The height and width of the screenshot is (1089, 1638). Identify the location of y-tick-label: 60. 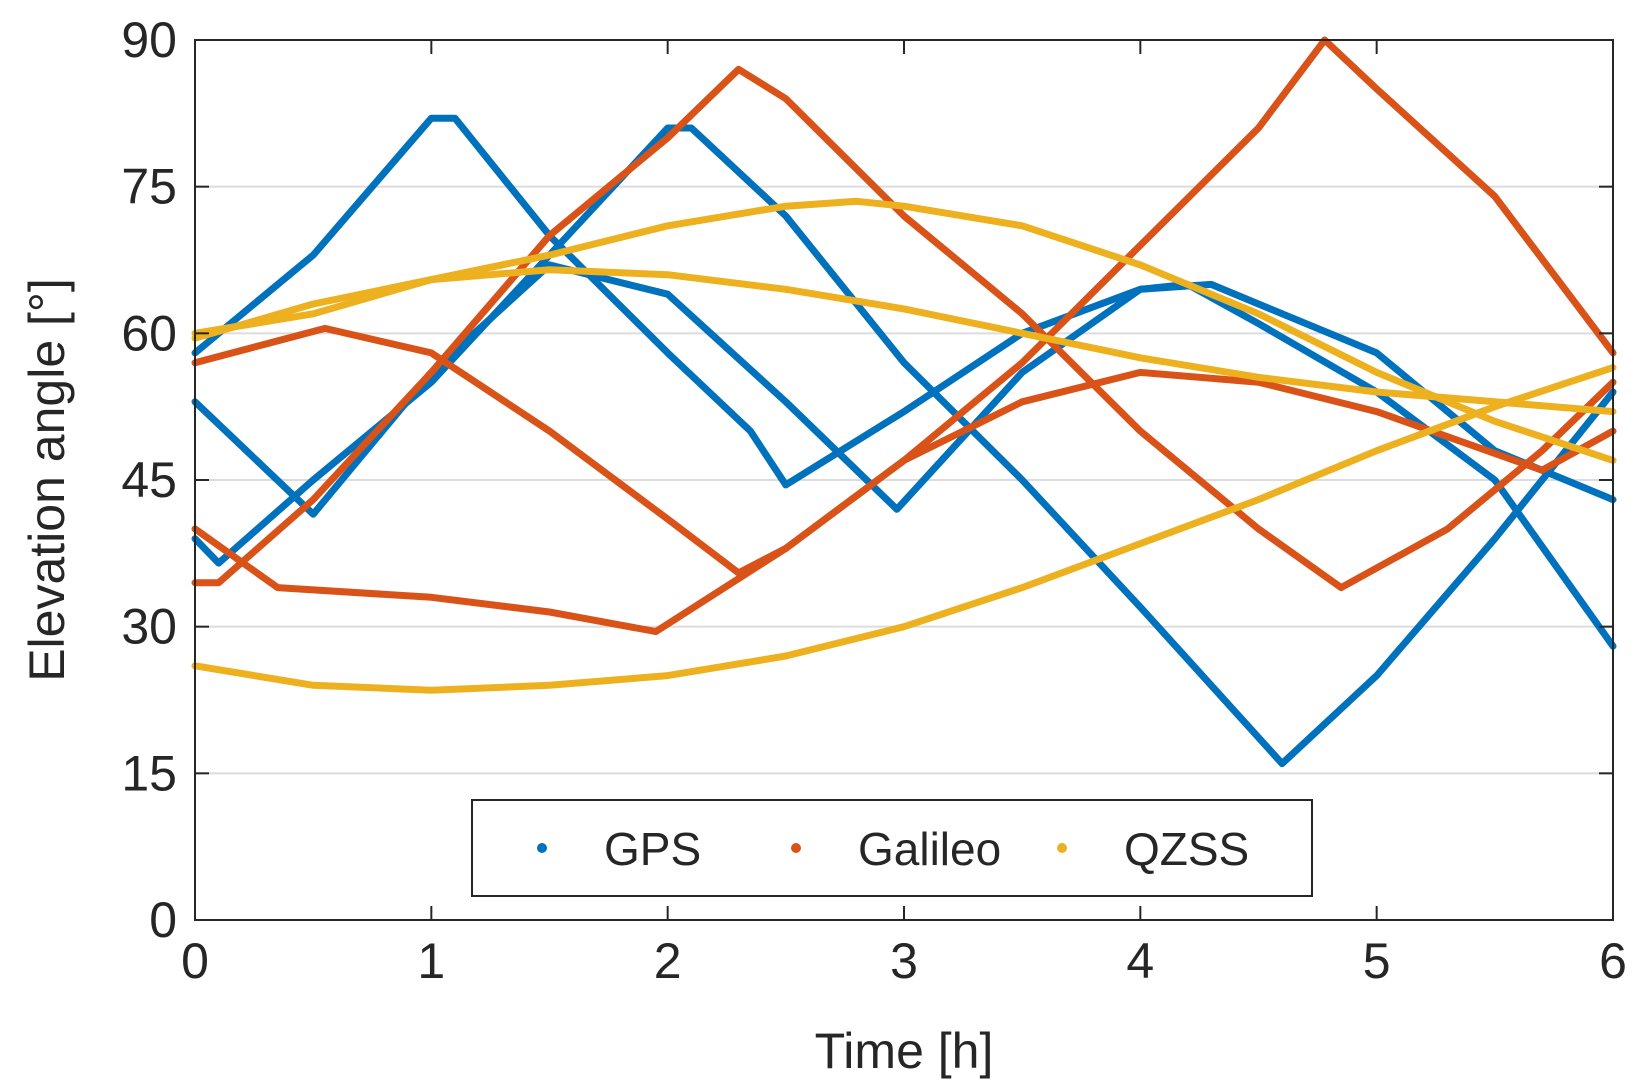
(149, 333).